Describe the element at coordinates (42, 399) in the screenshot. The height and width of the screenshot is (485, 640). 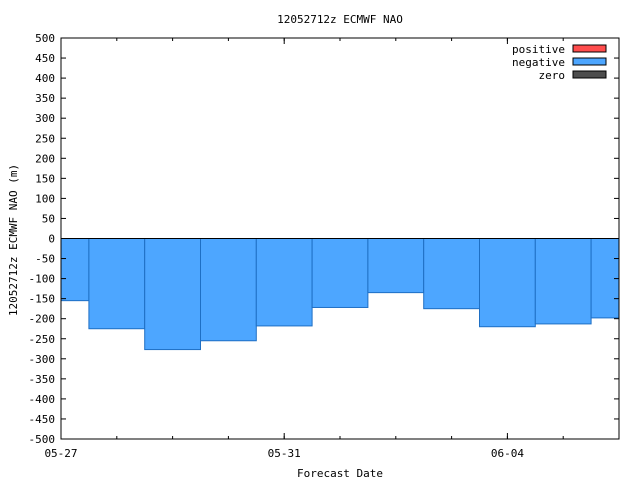
I see `y-tick-label: -400` at that location.